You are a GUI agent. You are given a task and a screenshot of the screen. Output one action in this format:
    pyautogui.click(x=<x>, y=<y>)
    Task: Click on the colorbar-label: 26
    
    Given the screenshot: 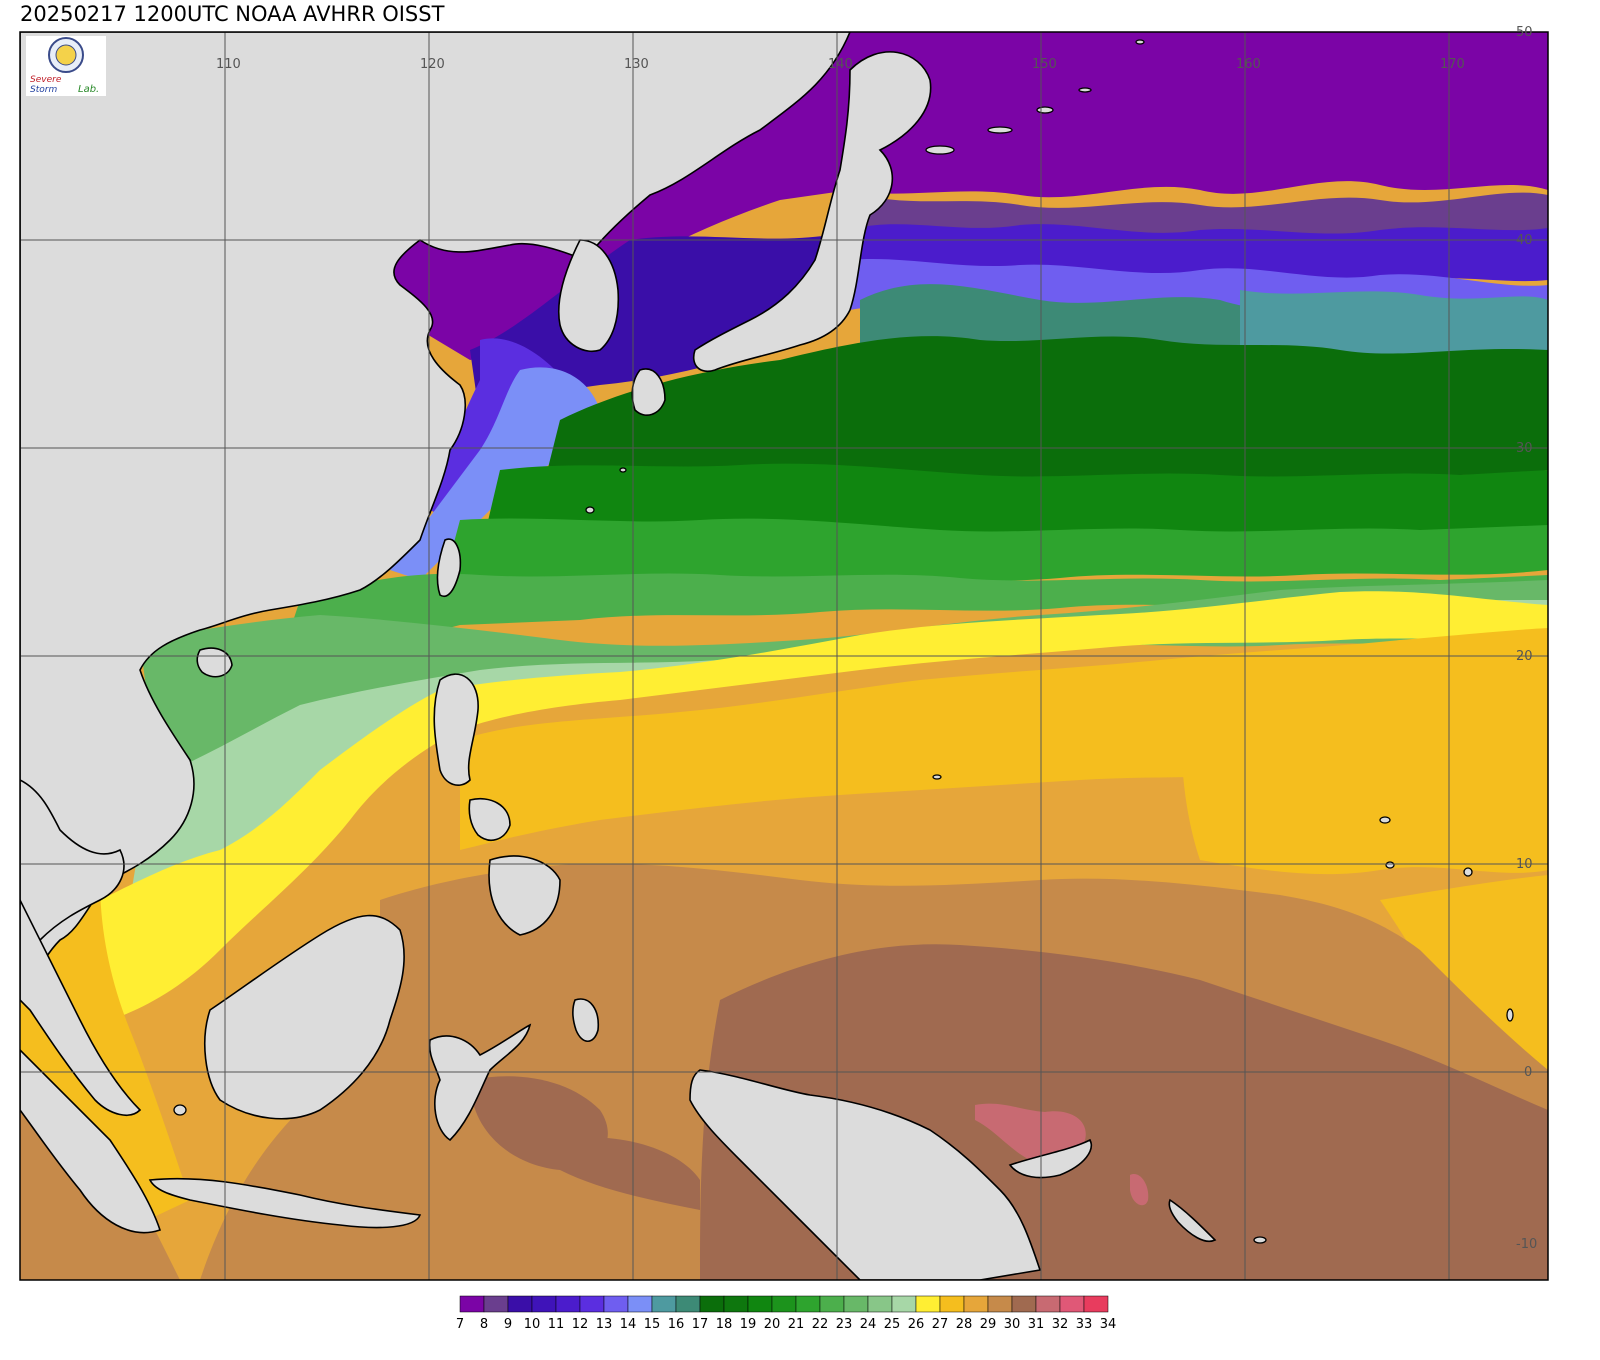 What is the action you would take?
    pyautogui.click(x=916, y=1324)
    